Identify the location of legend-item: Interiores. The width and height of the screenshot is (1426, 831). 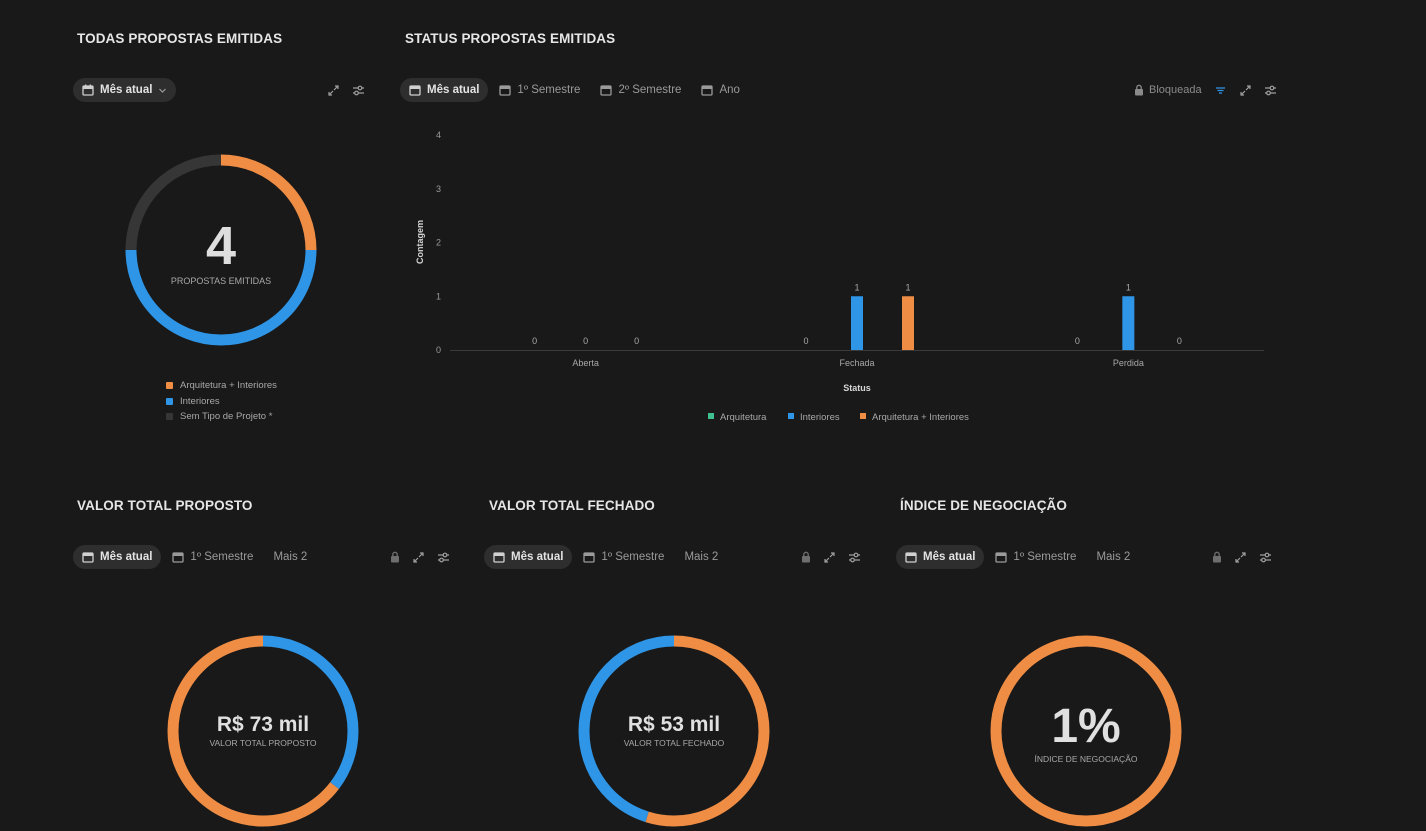
(221, 402).